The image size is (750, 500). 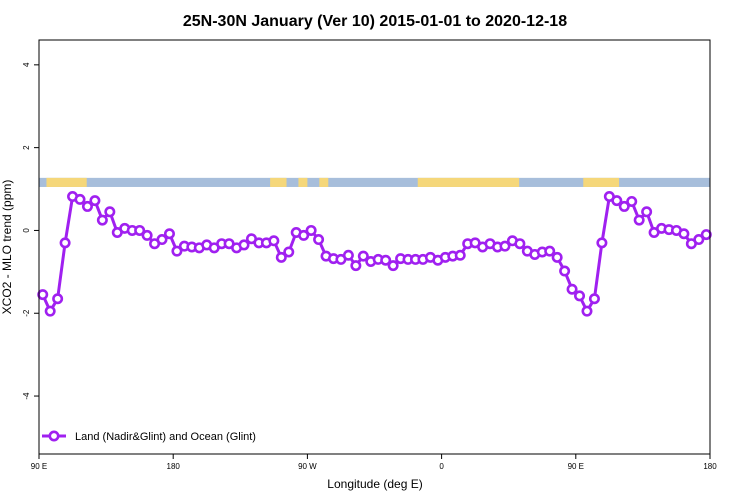 I want to click on x-axis: 90 E 180 90 W 0 90 E 180, so click(x=374, y=462).